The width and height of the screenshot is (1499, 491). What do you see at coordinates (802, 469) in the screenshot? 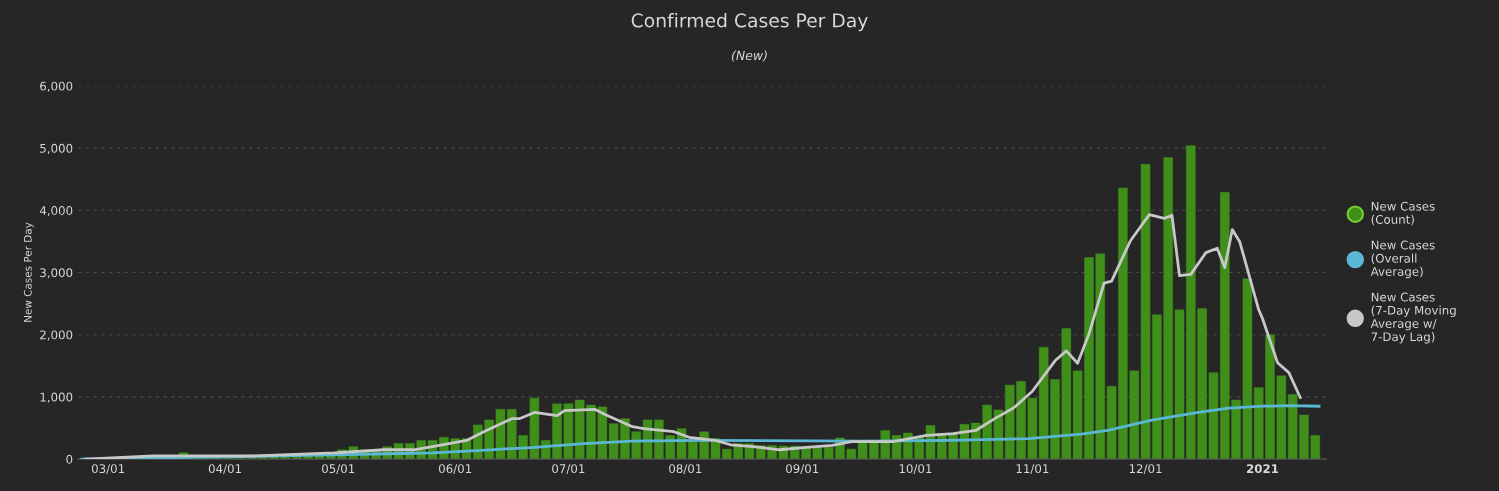
I see `x-tick-label: 09/01` at bounding box center [802, 469].